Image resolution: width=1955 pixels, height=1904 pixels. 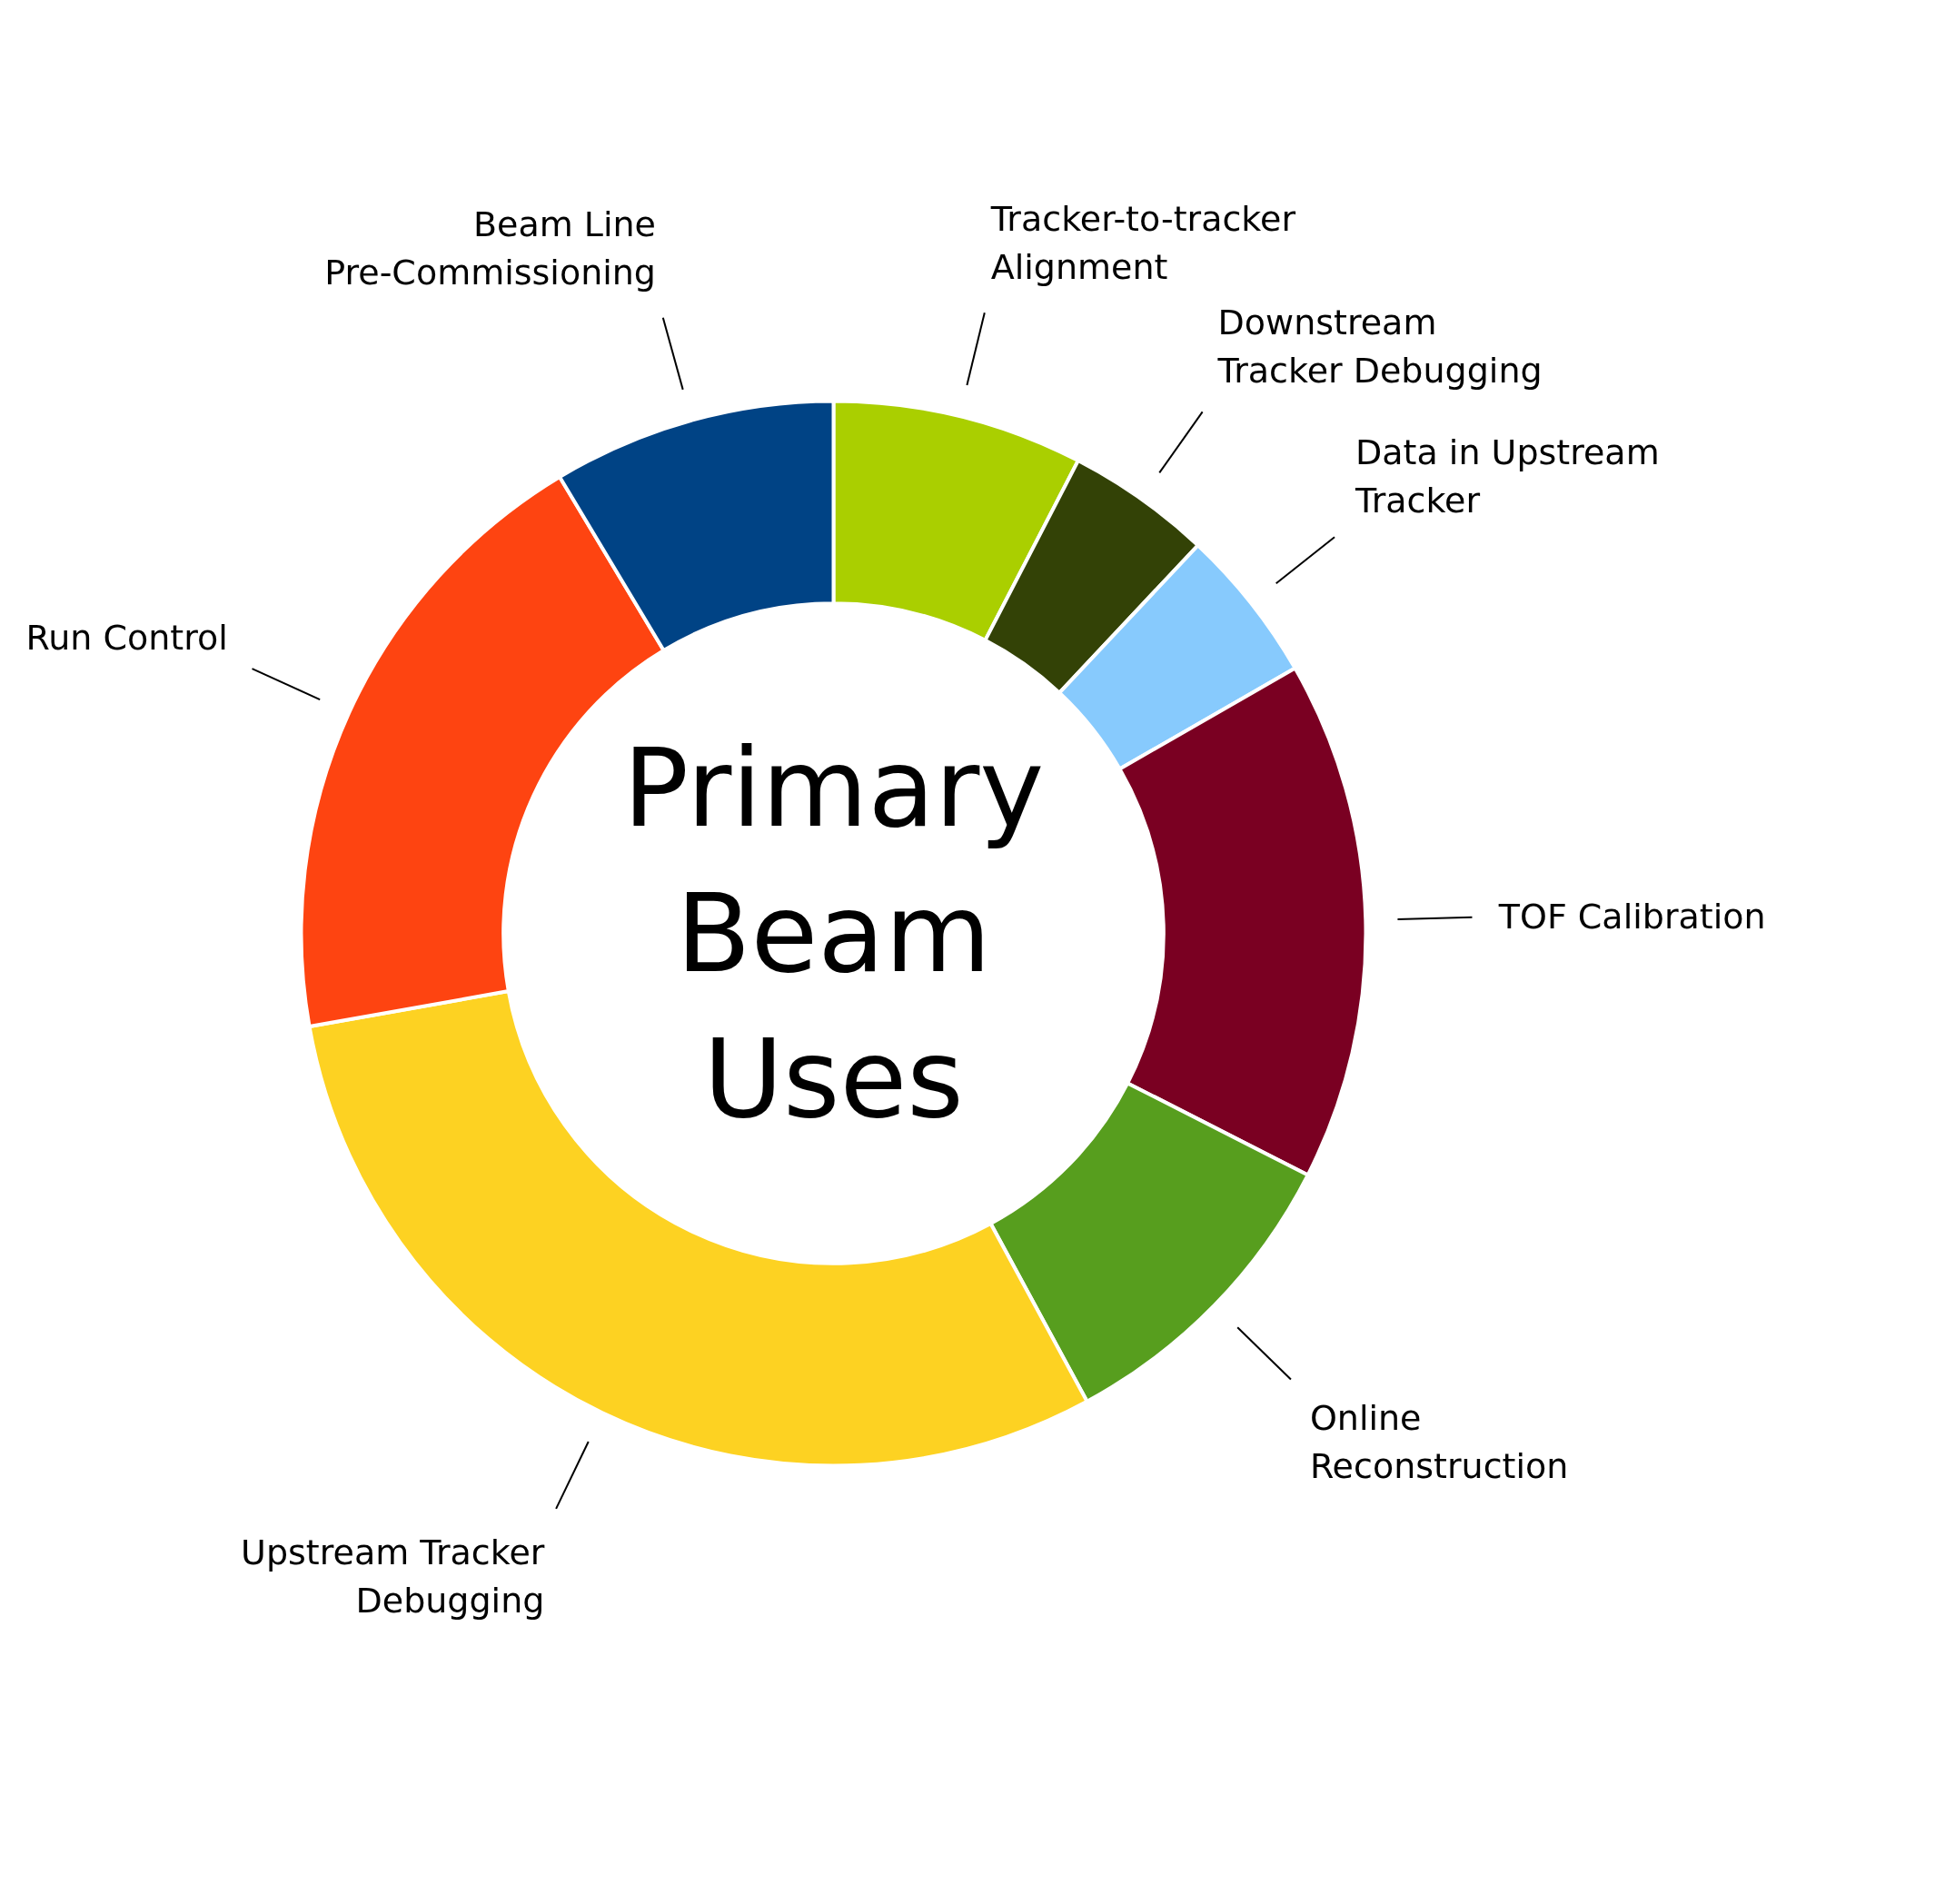 I want to click on slice-label: Run Control, so click(x=126, y=637).